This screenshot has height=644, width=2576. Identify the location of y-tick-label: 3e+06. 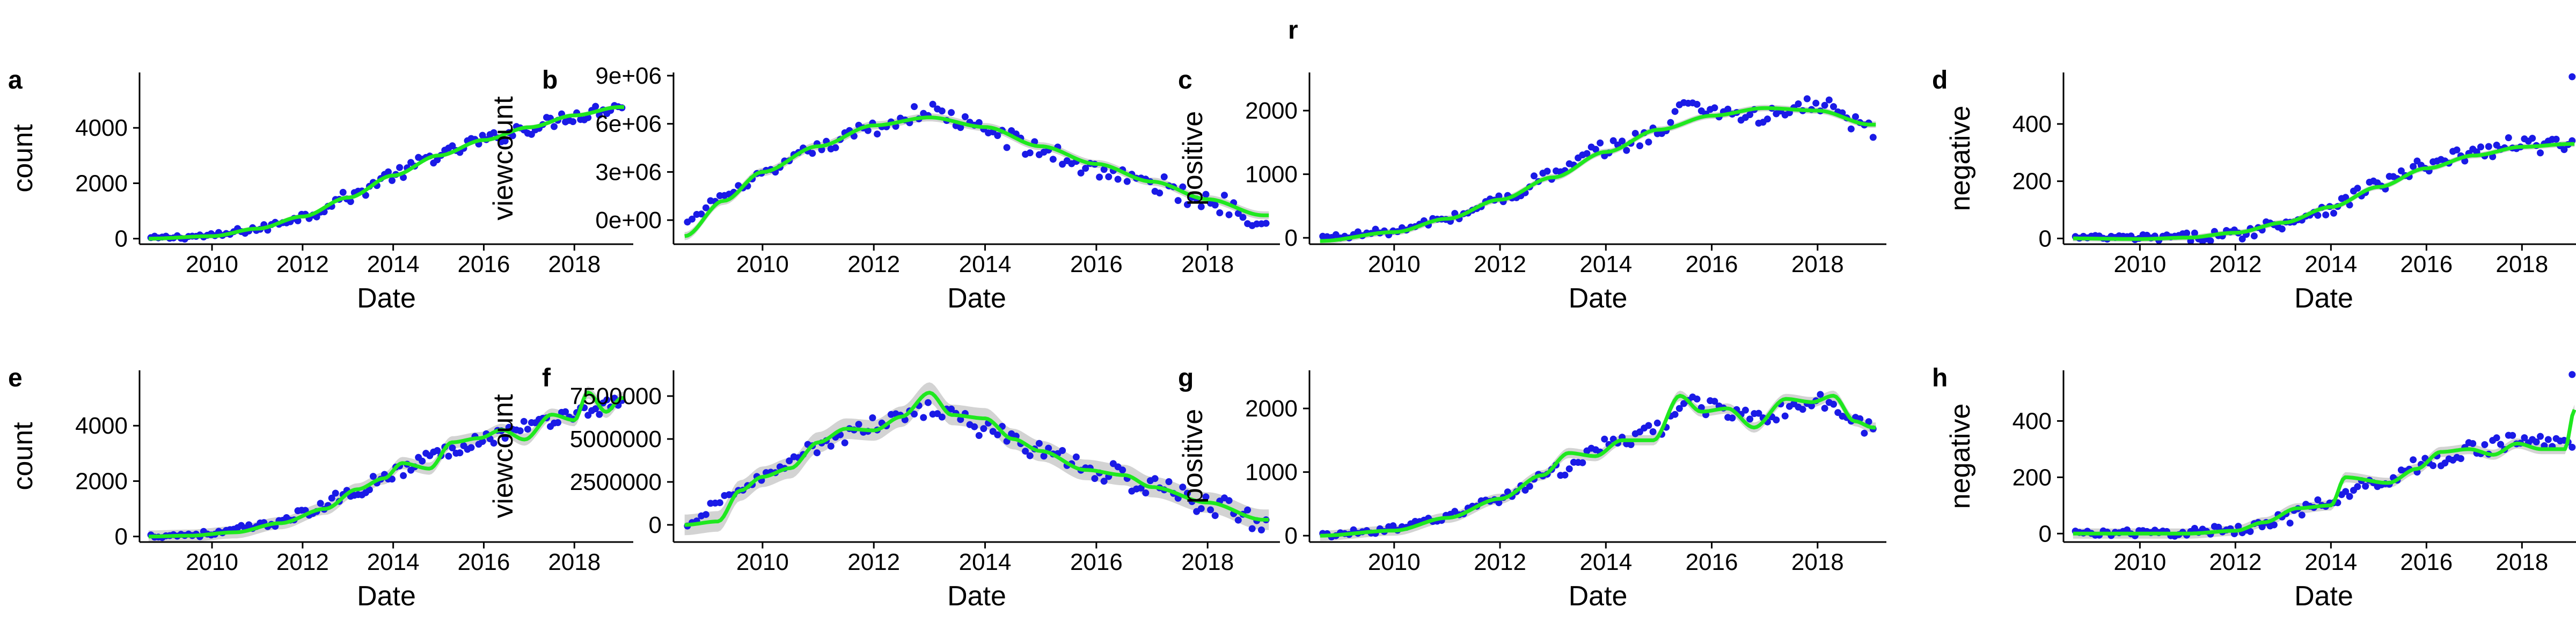
(628, 172).